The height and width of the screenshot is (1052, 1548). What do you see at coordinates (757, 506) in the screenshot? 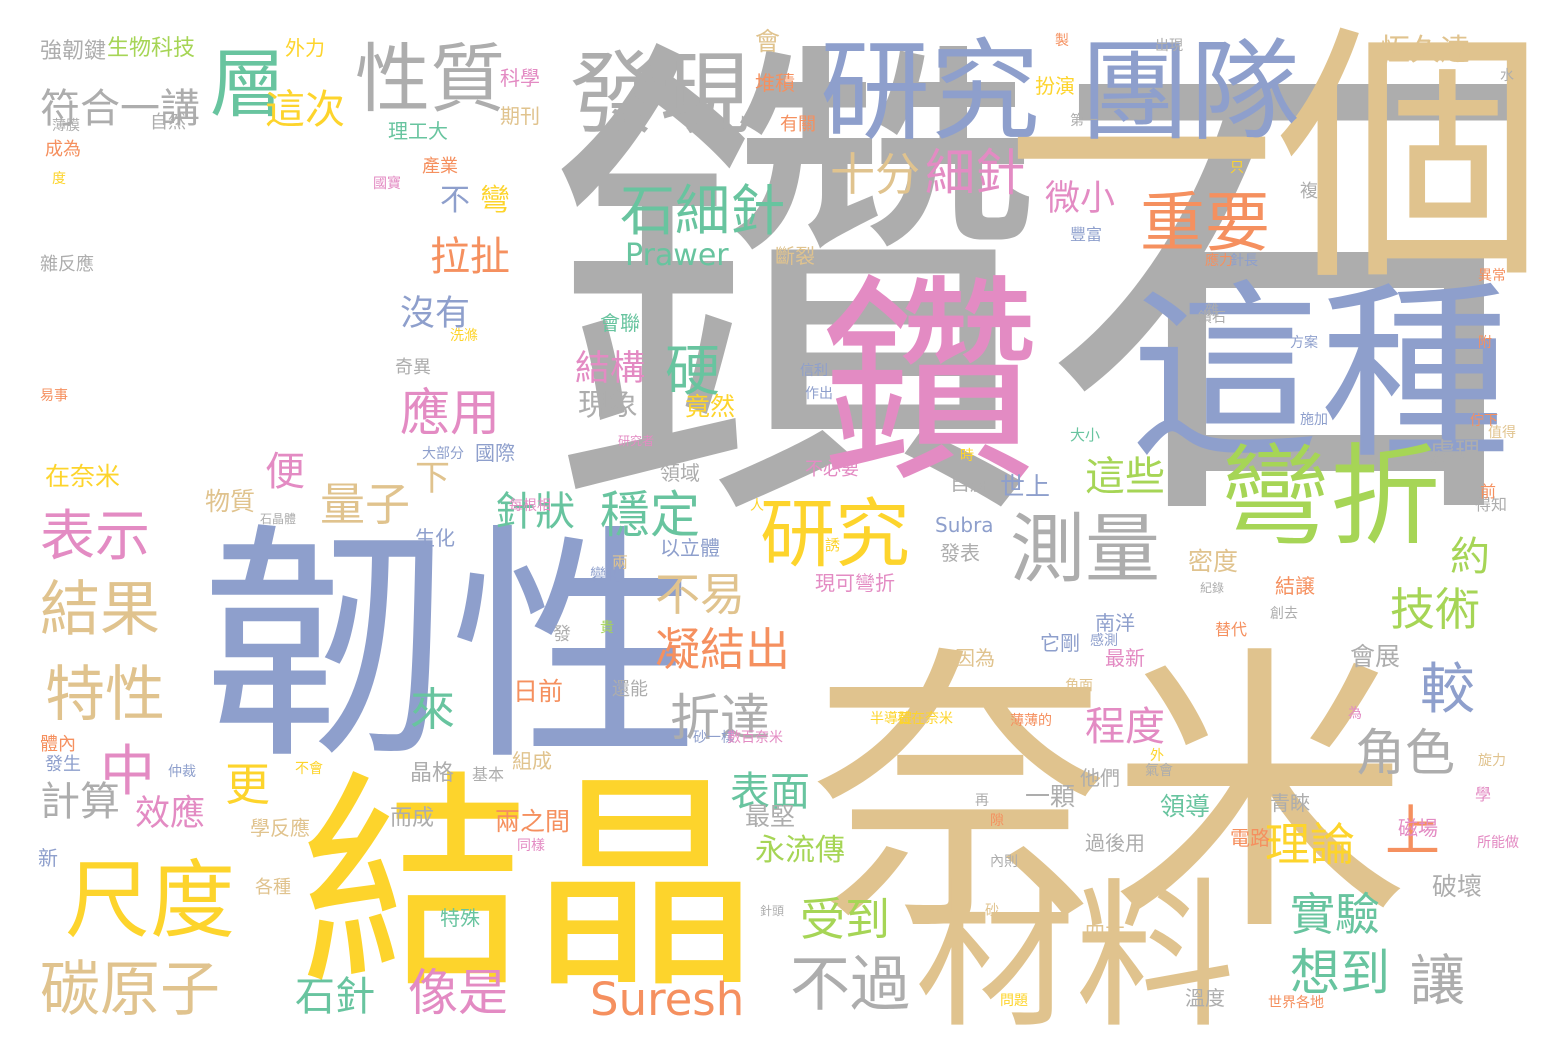
I see `cloud-word: 人` at bounding box center [757, 506].